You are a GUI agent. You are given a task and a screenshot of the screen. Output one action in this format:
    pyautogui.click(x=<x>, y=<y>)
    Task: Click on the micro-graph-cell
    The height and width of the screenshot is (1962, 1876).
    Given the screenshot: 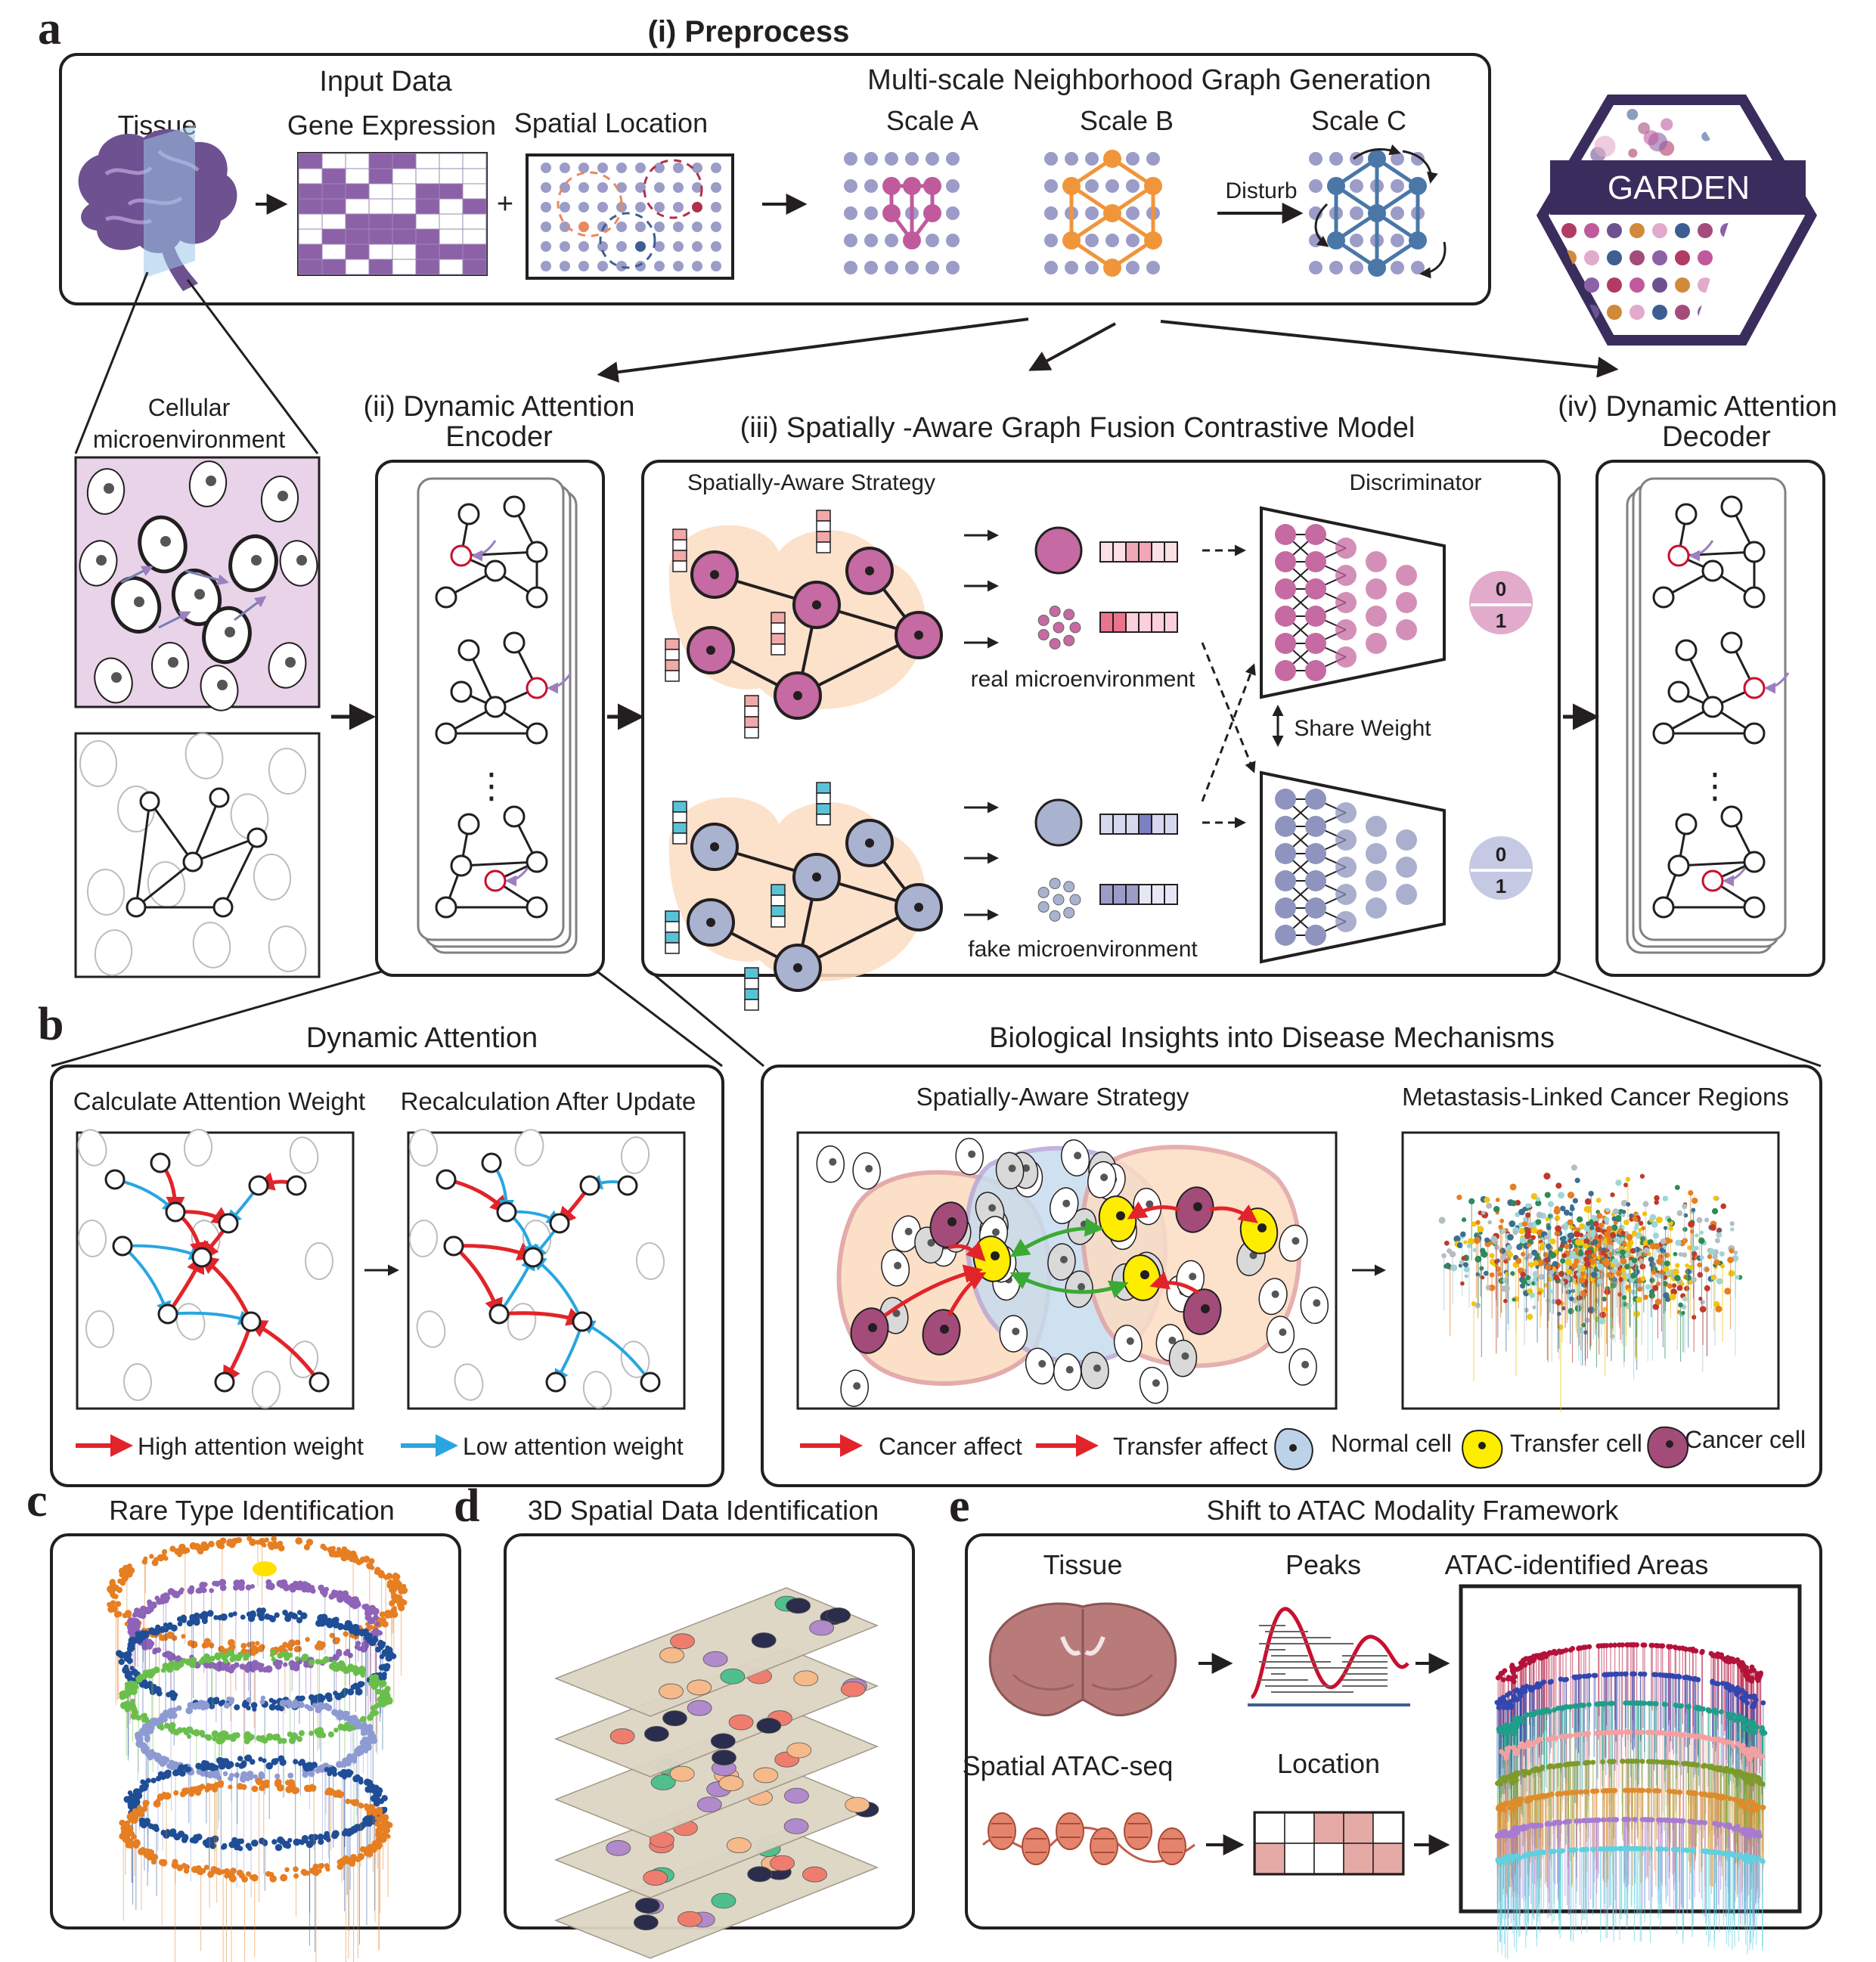 What is the action you would take?
    pyautogui.click(x=272, y=877)
    